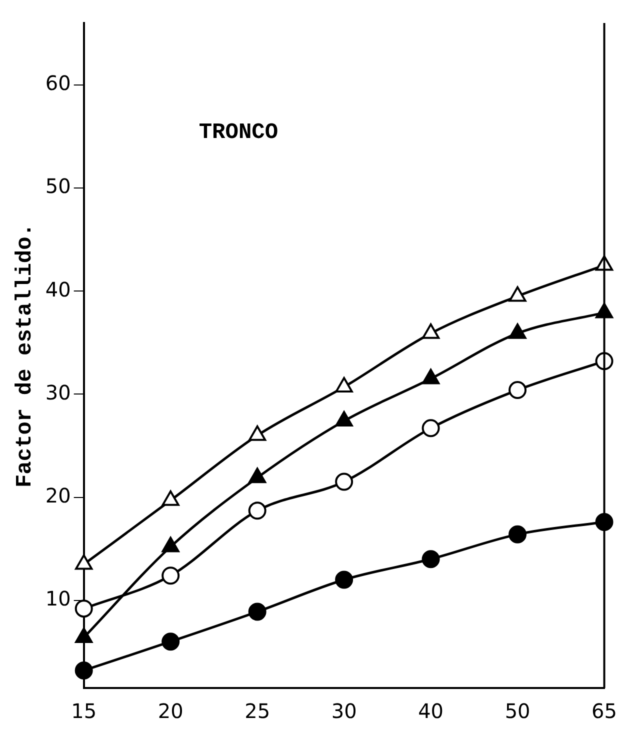  Describe the element at coordinates (58, 186) in the screenshot. I see `y-tick-label: 50` at that location.